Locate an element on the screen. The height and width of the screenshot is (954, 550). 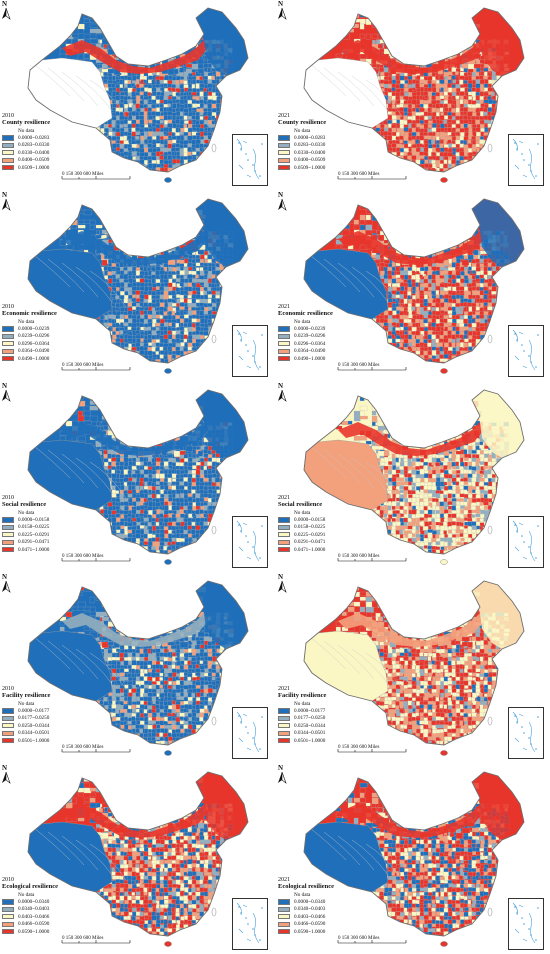
legend-label: 0.0490~1.0000 is located at coordinates (33, 359).